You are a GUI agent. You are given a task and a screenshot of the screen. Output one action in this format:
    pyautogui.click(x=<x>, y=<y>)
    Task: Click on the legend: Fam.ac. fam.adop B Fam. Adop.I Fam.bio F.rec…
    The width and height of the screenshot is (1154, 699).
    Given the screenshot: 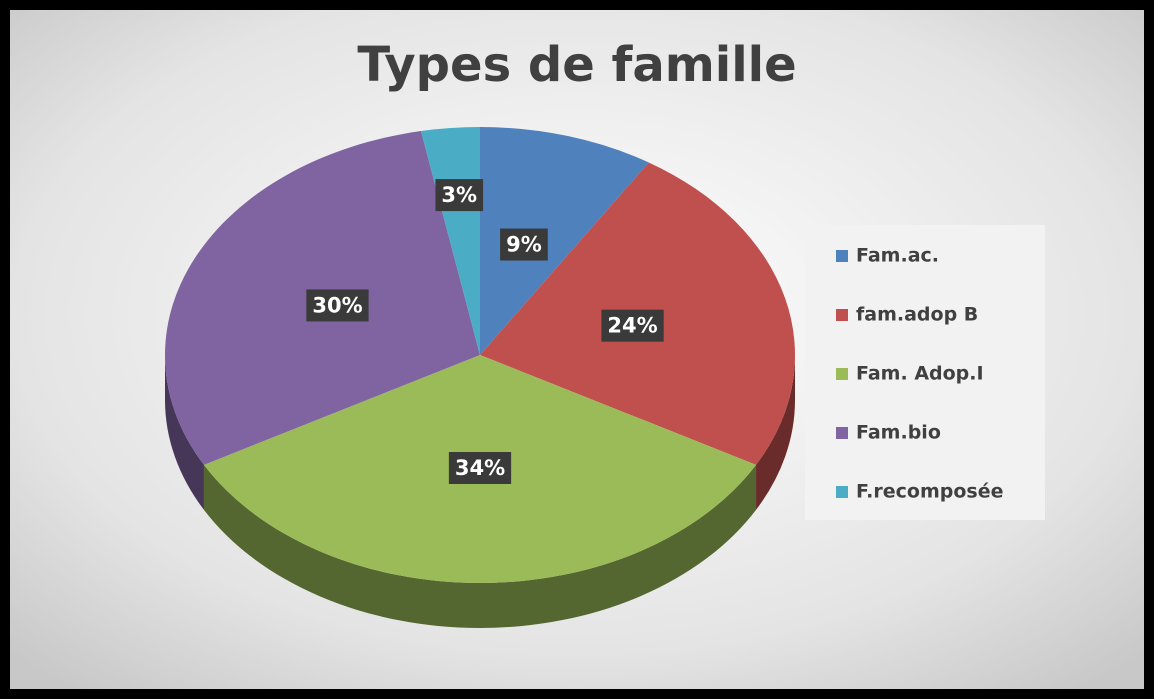 What is the action you would take?
    pyautogui.click(x=920, y=374)
    